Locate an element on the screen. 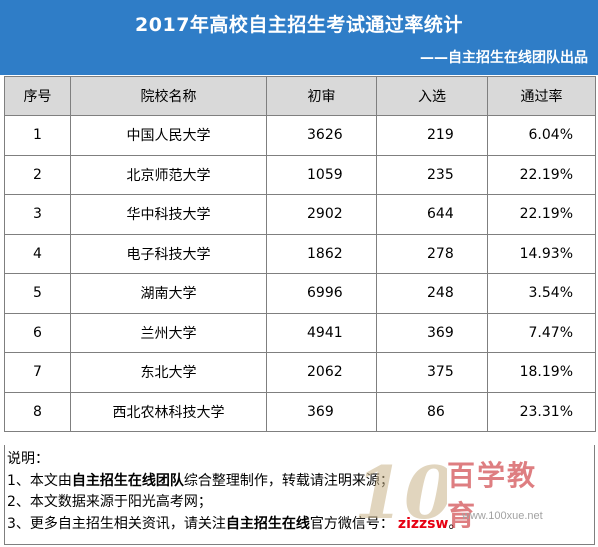  cell-initial: 1862 is located at coordinates (321, 253).